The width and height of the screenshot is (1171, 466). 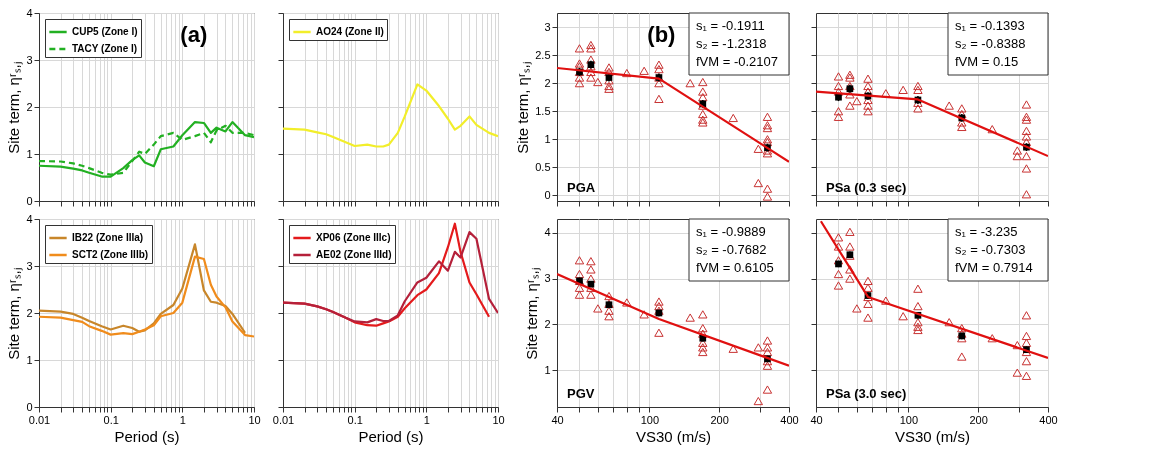 What do you see at coordinates (581, 393) in the screenshot?
I see `annotation: PGV` at bounding box center [581, 393].